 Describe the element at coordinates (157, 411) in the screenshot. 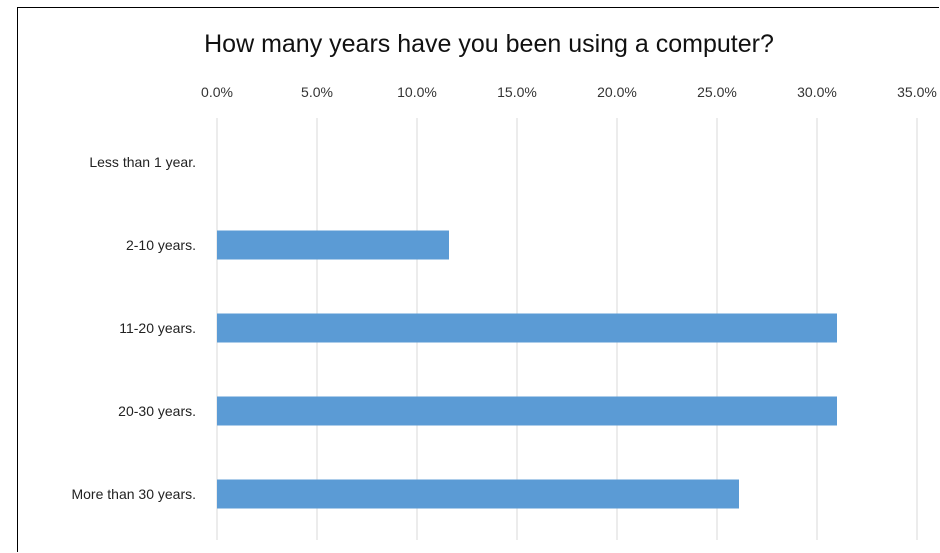

I see `category-label: 20-30 years.` at that location.